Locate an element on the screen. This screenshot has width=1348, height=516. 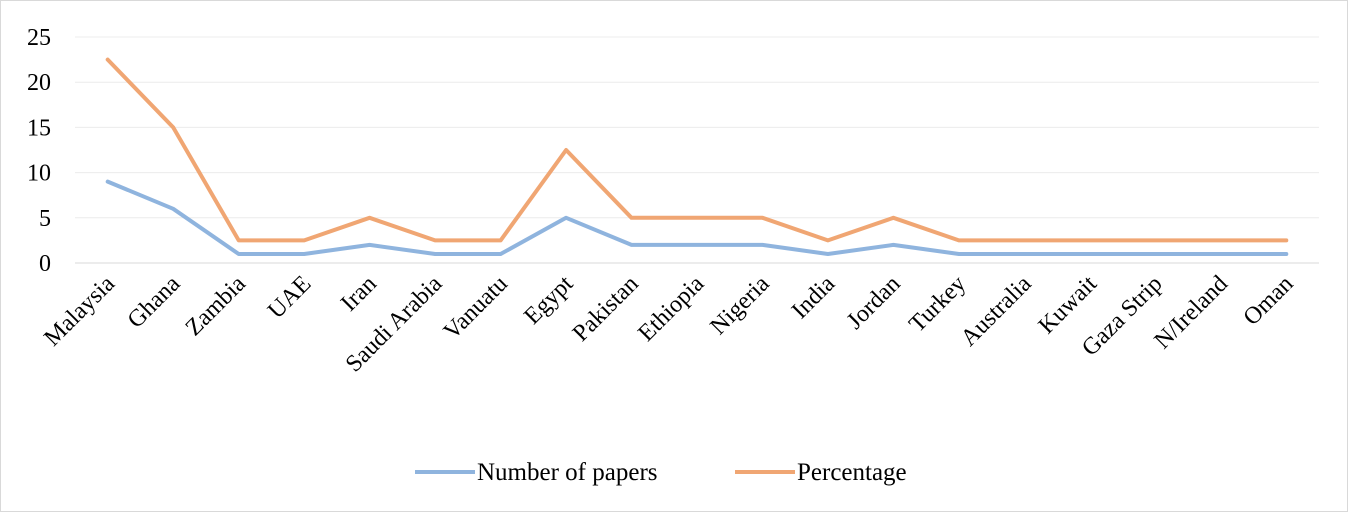
x-tick-label: Jordan is located at coordinates (874, 303).